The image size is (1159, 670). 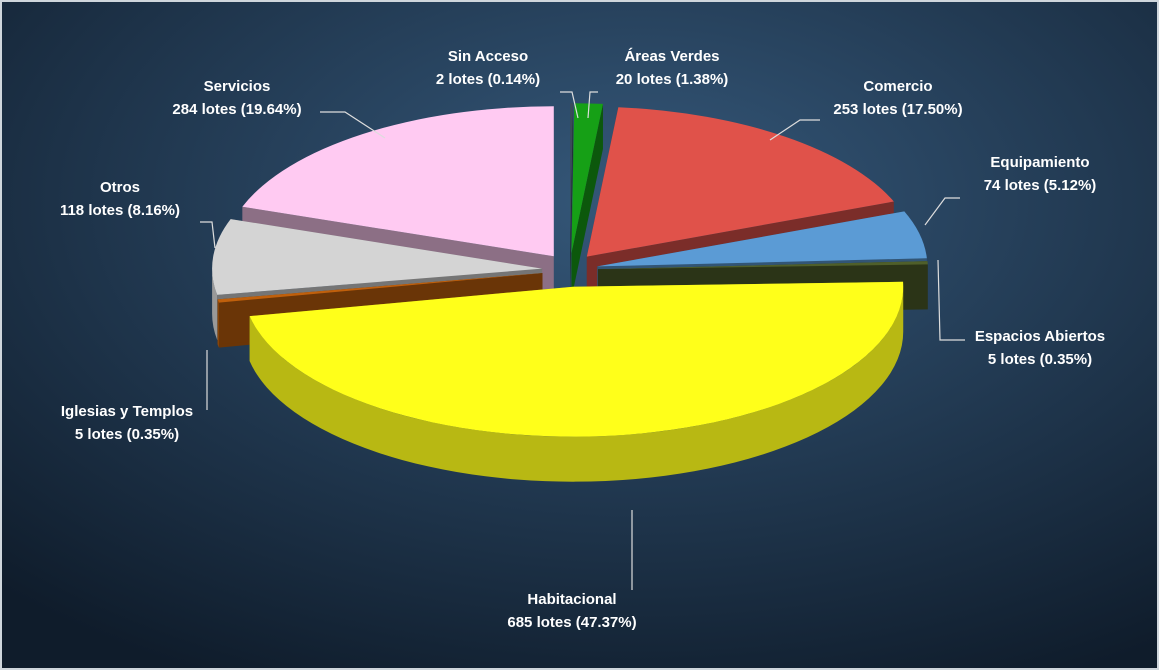 I want to click on slice-label: Comercio, so click(x=897, y=86).